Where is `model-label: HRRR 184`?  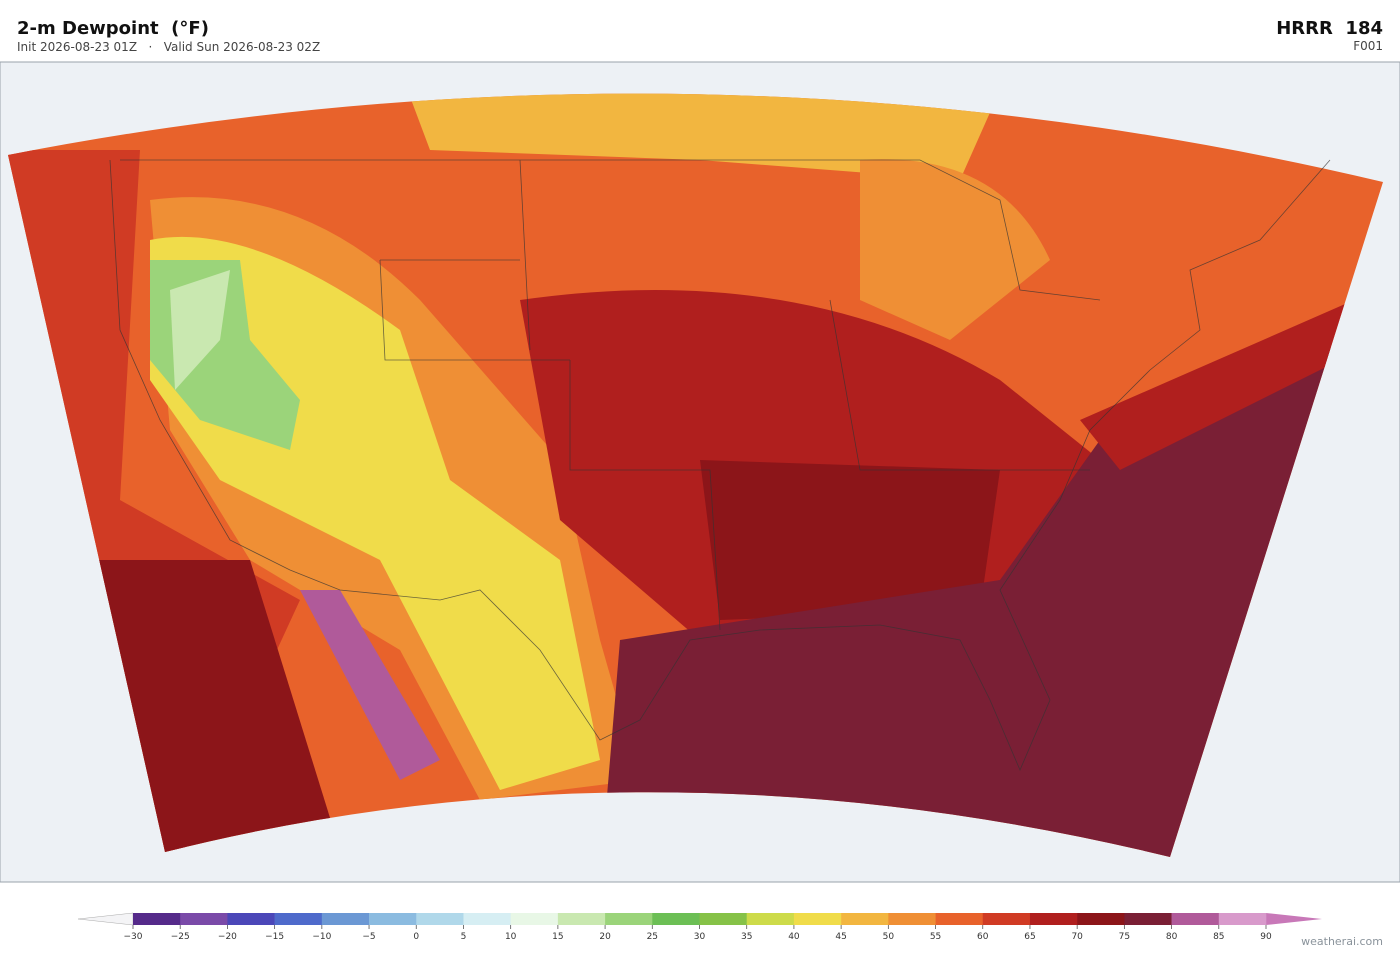 model-label: HRRR 184 is located at coordinates (1329, 28).